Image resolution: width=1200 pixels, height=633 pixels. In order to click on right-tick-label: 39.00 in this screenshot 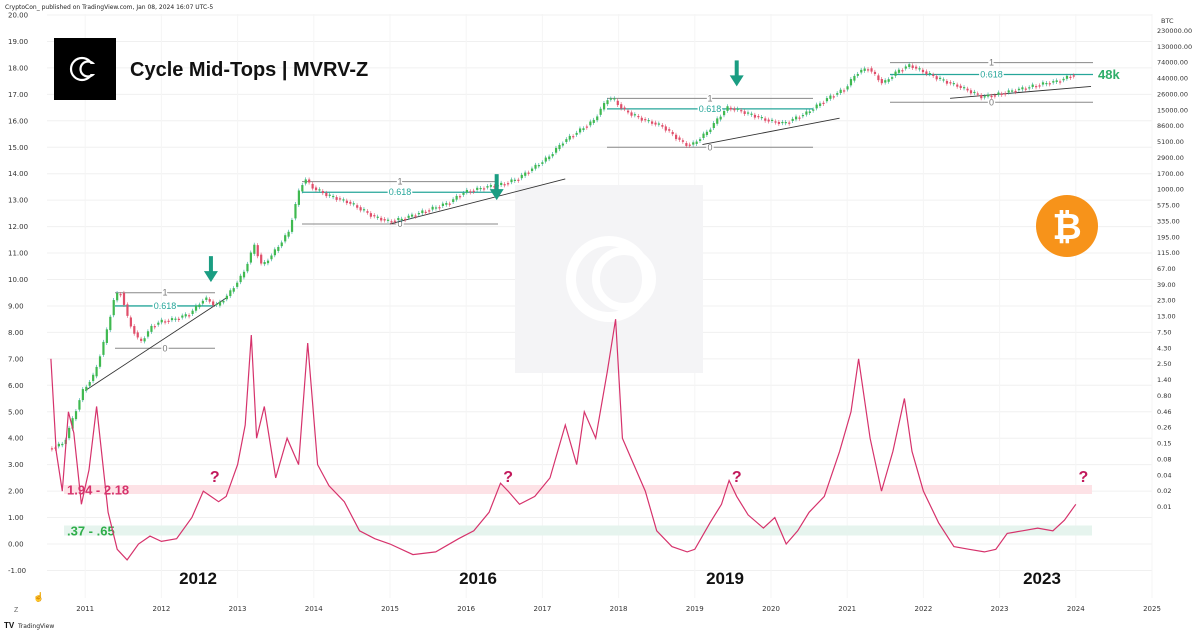, I will do `click(1166, 285)`.